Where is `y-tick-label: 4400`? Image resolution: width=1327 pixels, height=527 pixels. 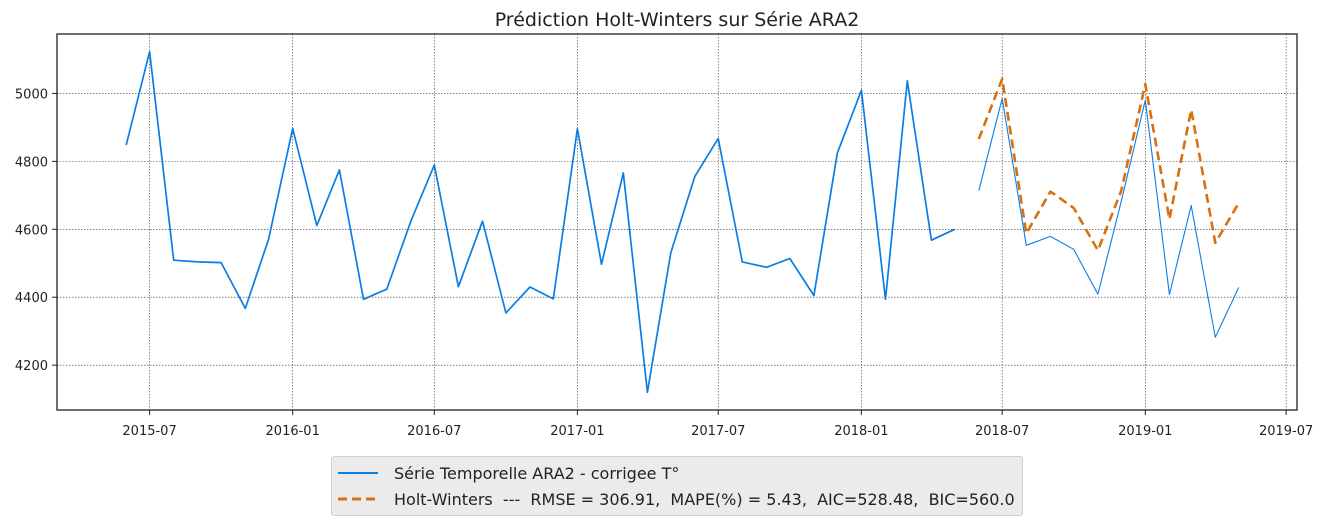 y-tick-label: 4400 is located at coordinates (31, 298).